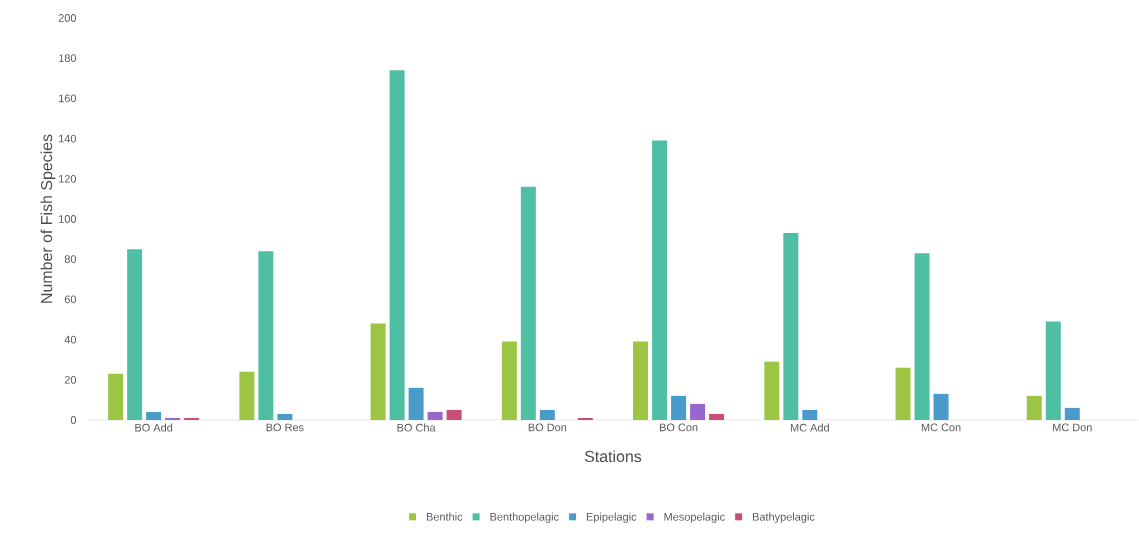  Describe the element at coordinates (285, 427) in the screenshot. I see `x-tick-label: BO Res` at that location.